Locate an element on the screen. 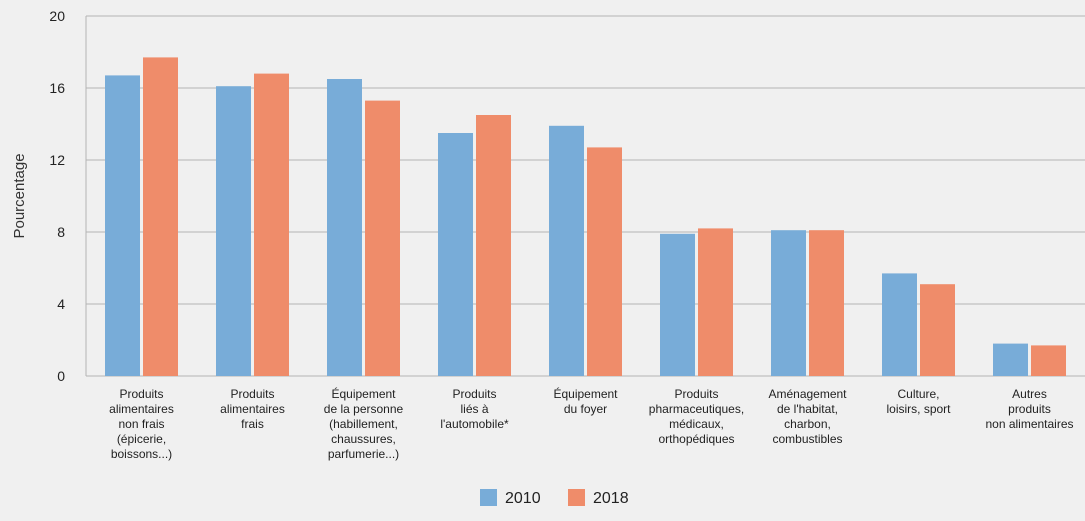 The image size is (1085, 521). x-tick-label: (habillement, is located at coordinates (363, 424).